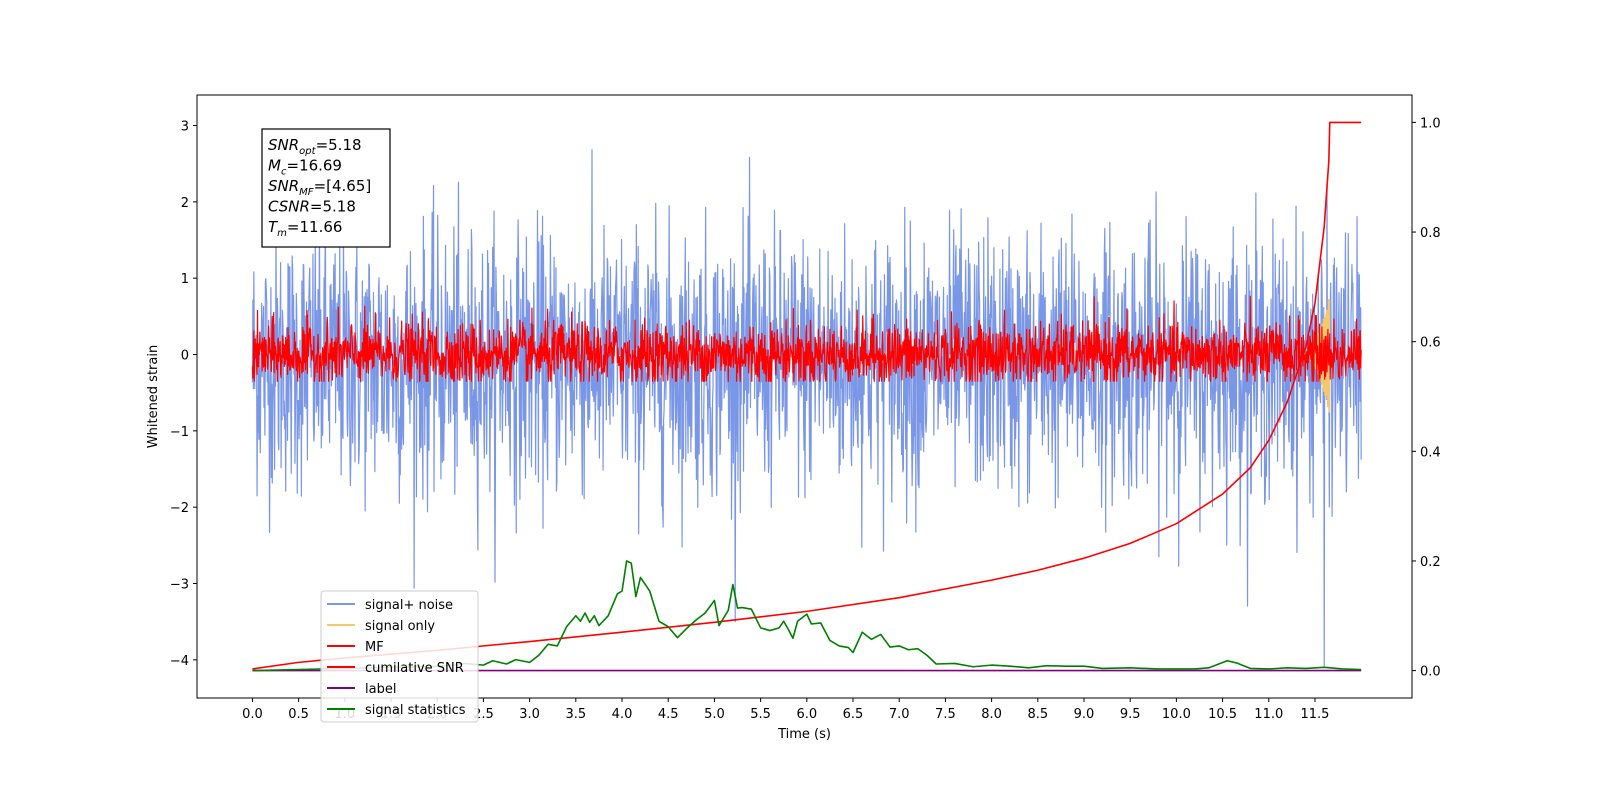 This screenshot has width=1600, height=800. I want to click on x-tick-label: 4.0, so click(622, 714).